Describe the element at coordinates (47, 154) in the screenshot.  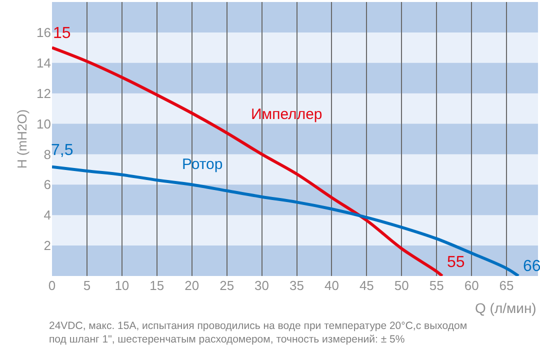
I see `y-tick-label: 8` at that location.